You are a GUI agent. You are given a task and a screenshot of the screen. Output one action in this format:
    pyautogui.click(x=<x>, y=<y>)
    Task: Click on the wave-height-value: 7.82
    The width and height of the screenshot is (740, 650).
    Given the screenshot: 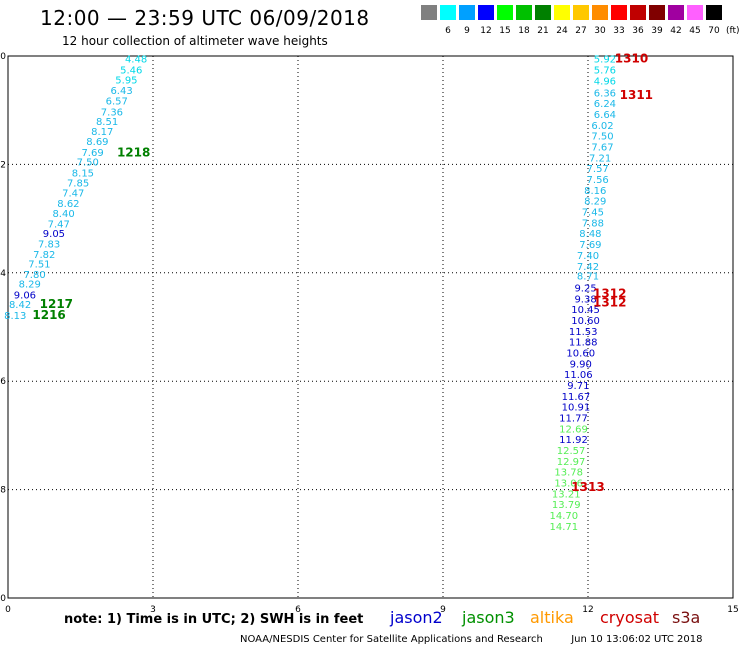 What is the action you would take?
    pyautogui.click(x=44, y=255)
    